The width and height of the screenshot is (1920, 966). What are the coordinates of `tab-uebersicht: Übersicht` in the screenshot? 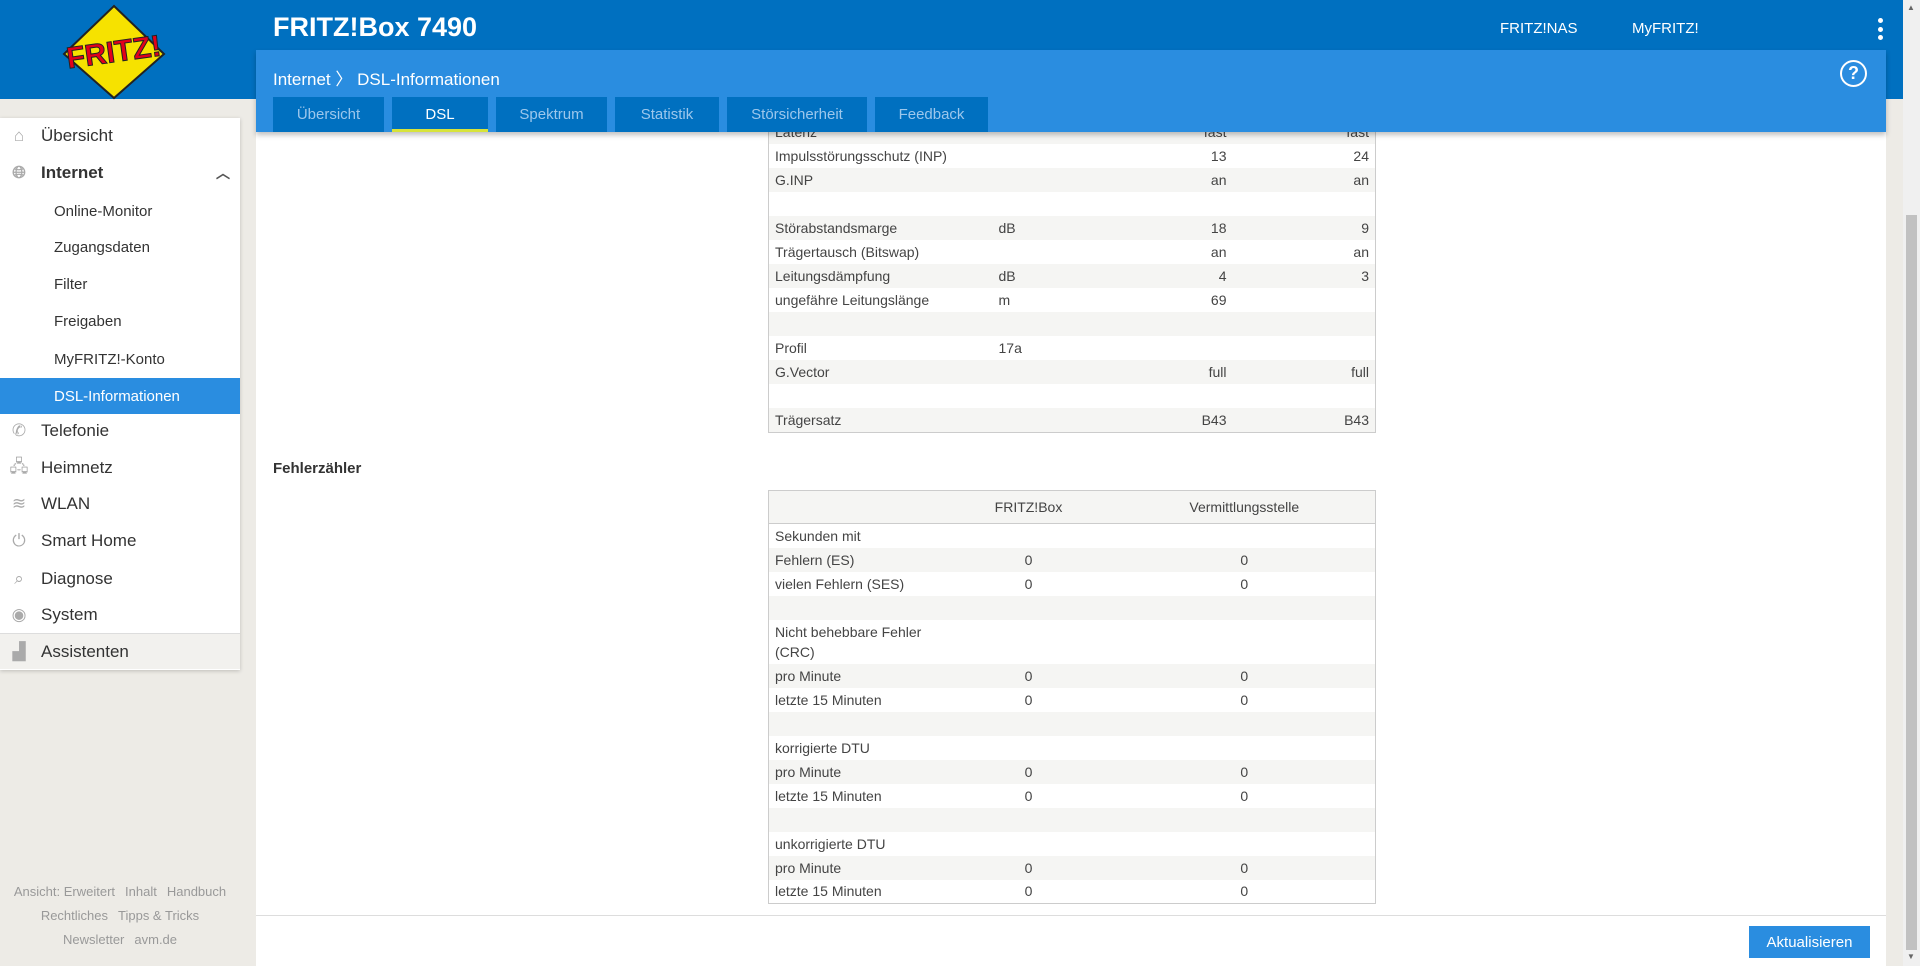 It's located at (328, 114).